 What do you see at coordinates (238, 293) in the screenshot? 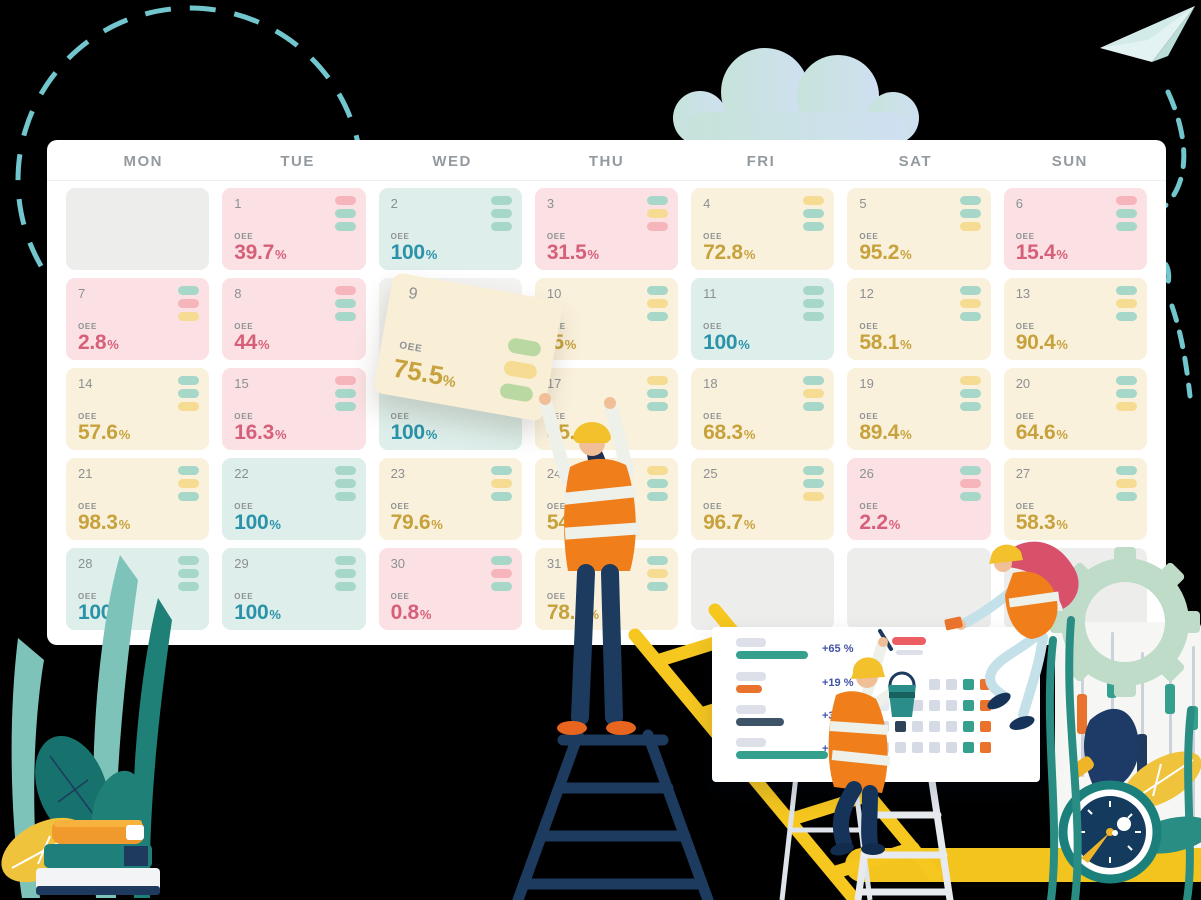
I see `day-number: 8` at bounding box center [238, 293].